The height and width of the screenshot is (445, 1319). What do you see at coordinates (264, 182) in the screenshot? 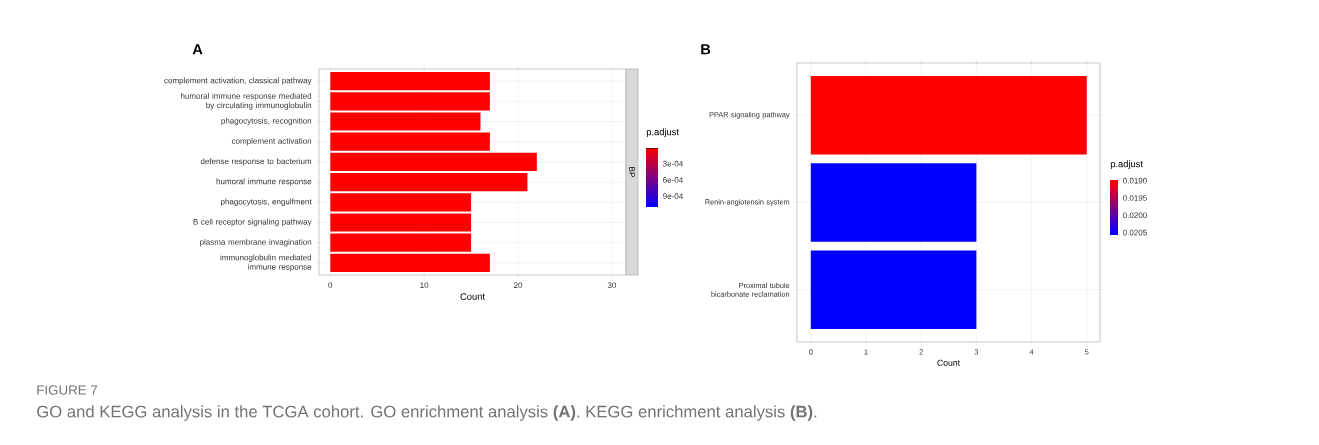
I see `y-tick-label: humoral immune response` at bounding box center [264, 182].